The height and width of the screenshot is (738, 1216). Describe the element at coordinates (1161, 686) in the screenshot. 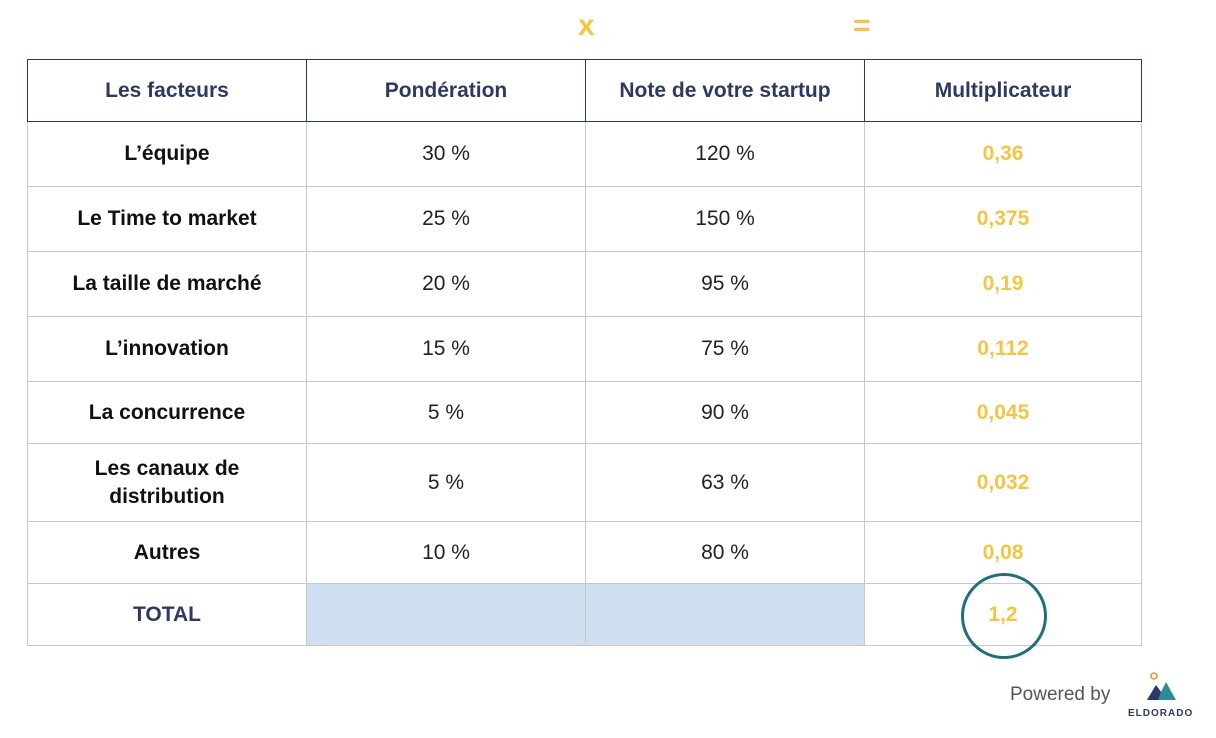

I see `mountain-icon` at that location.